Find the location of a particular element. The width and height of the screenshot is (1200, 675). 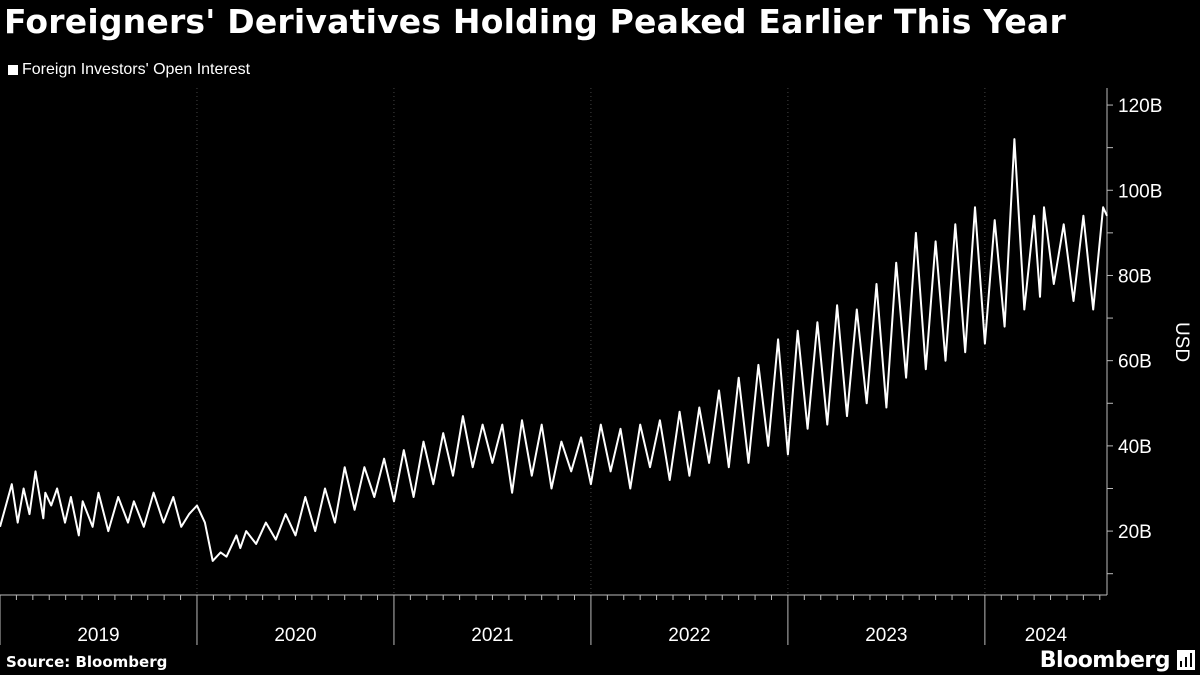

x-tick-label: 2022 is located at coordinates (689, 635).